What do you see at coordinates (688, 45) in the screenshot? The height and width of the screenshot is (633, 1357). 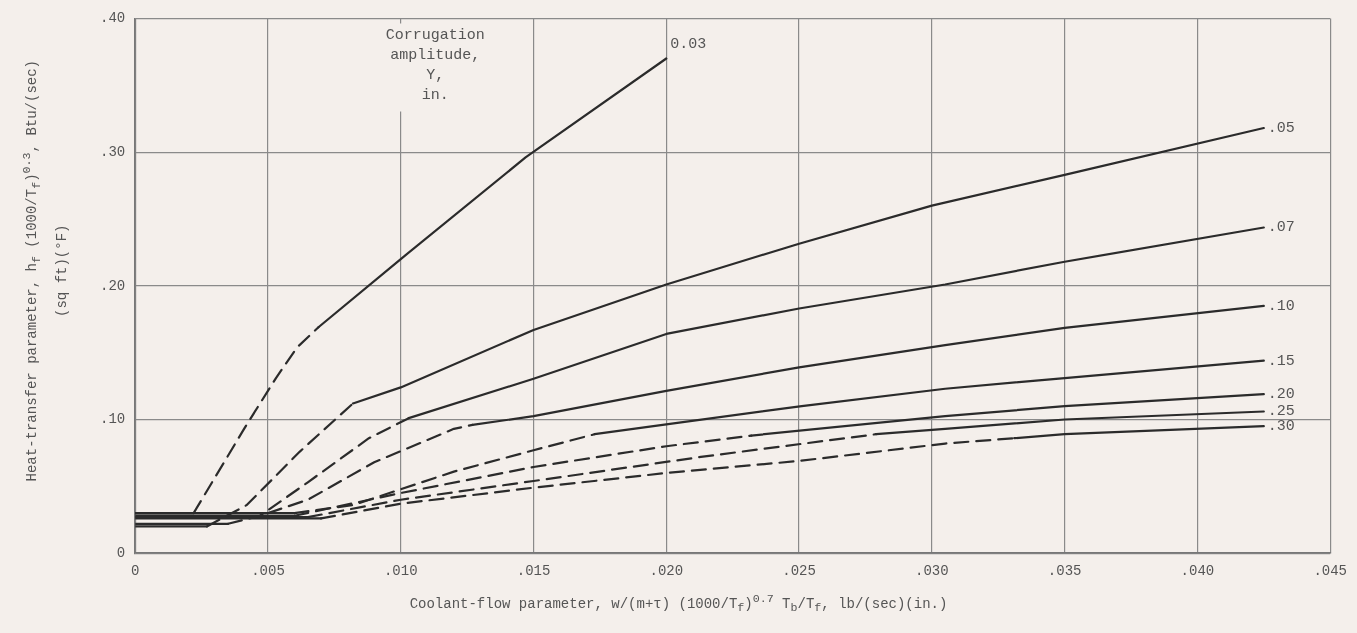 I see `series-label: 0.03` at bounding box center [688, 45].